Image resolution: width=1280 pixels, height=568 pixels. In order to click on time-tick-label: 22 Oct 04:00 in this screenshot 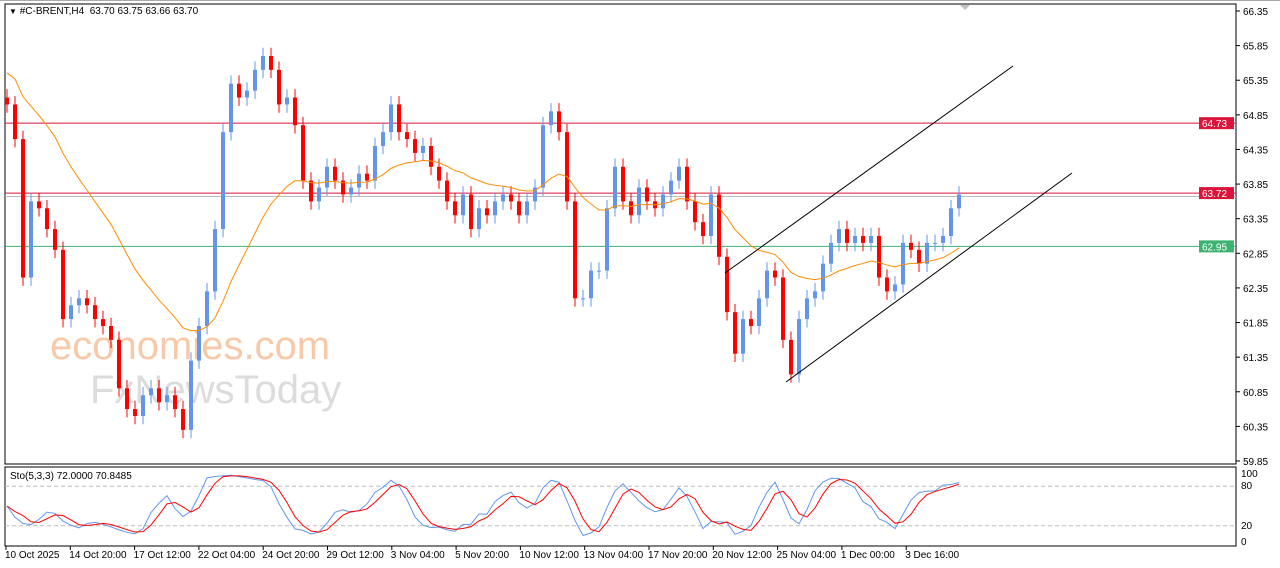, I will do `click(227, 555)`.